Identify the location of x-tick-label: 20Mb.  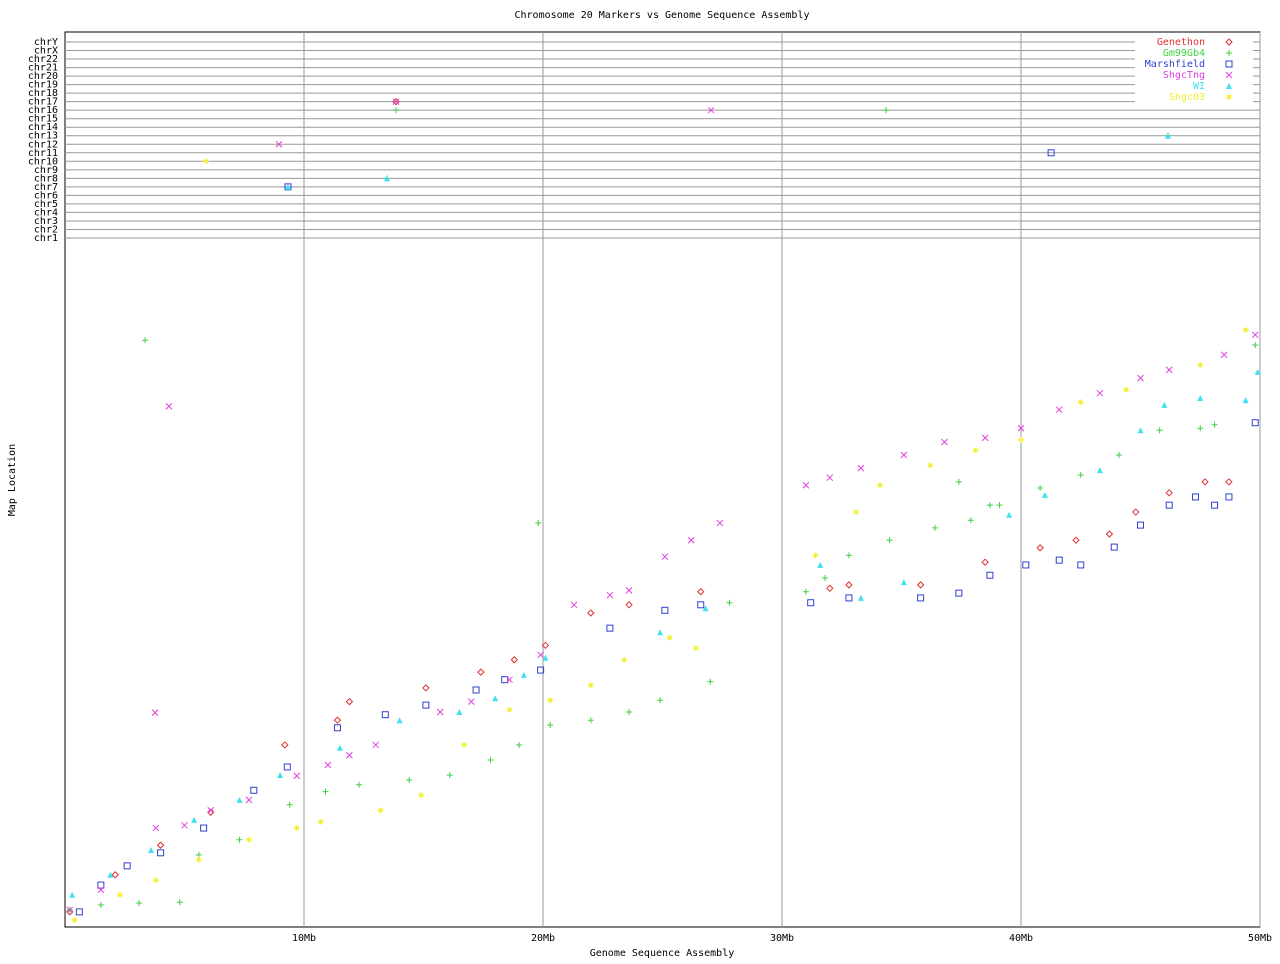
(543, 938).